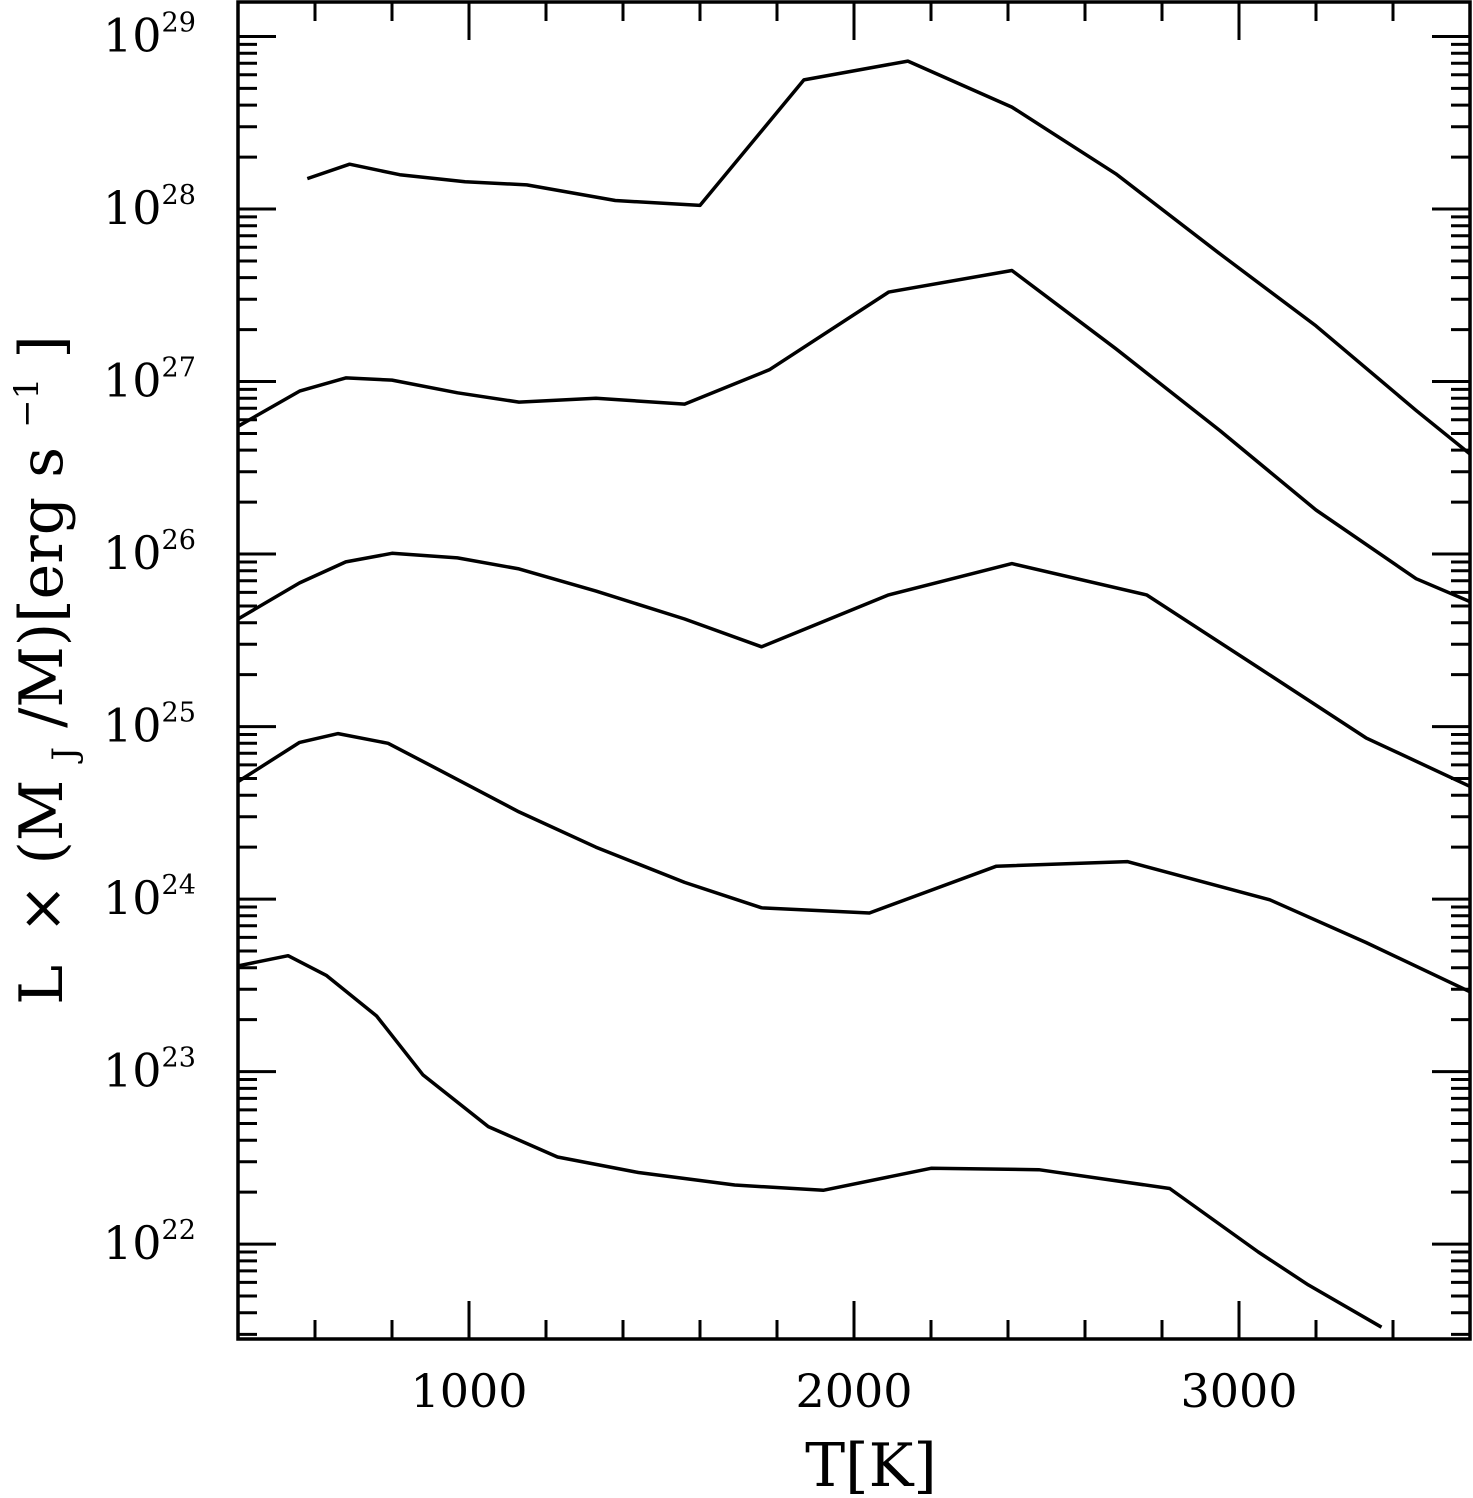 This screenshot has width=1473, height=1498. I want to click on y-label-sup: −1, so click(27, 403).